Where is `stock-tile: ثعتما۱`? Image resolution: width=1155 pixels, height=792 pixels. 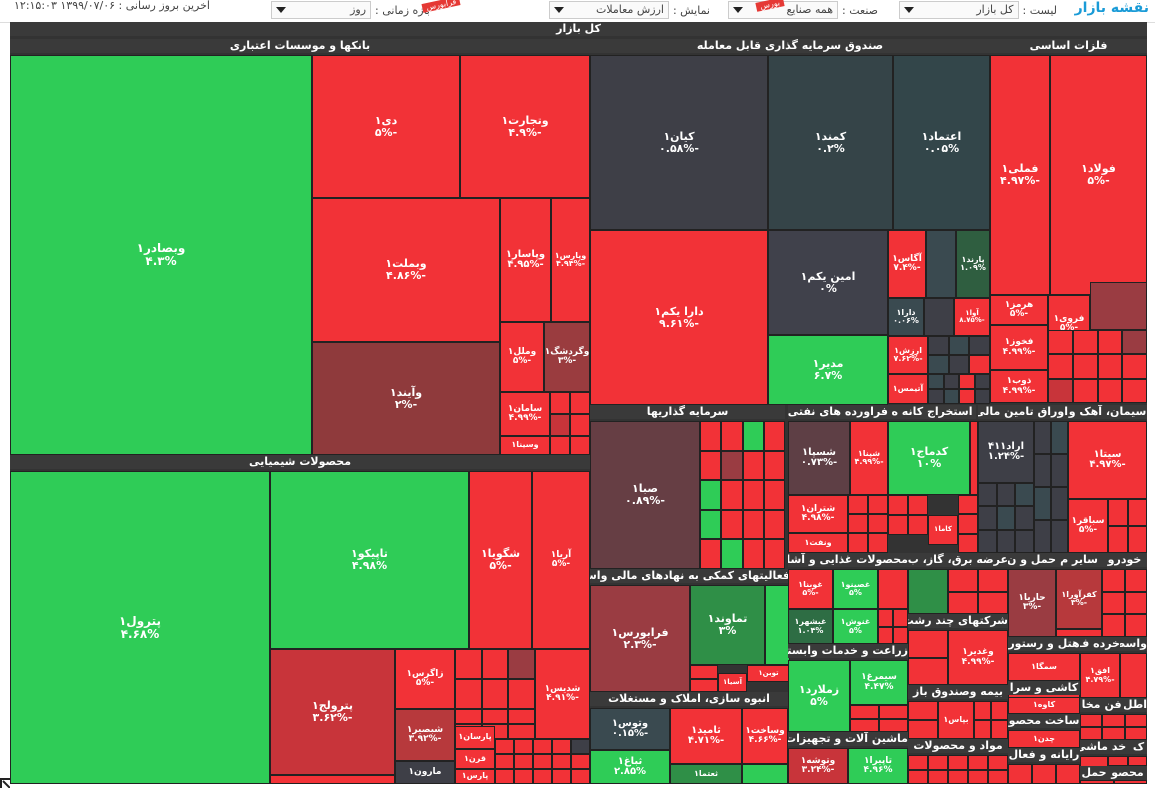
stock-tile: ثعتما۱ is located at coordinates (706, 774).